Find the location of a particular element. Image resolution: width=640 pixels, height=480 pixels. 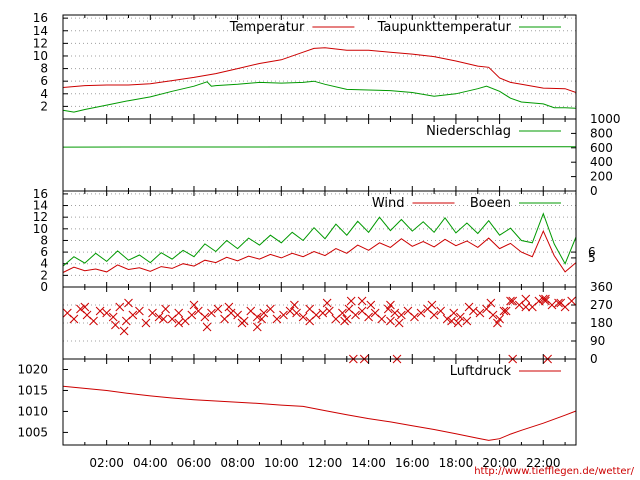

legend-label: Taupunkttemperatur is located at coordinates (444, 27).